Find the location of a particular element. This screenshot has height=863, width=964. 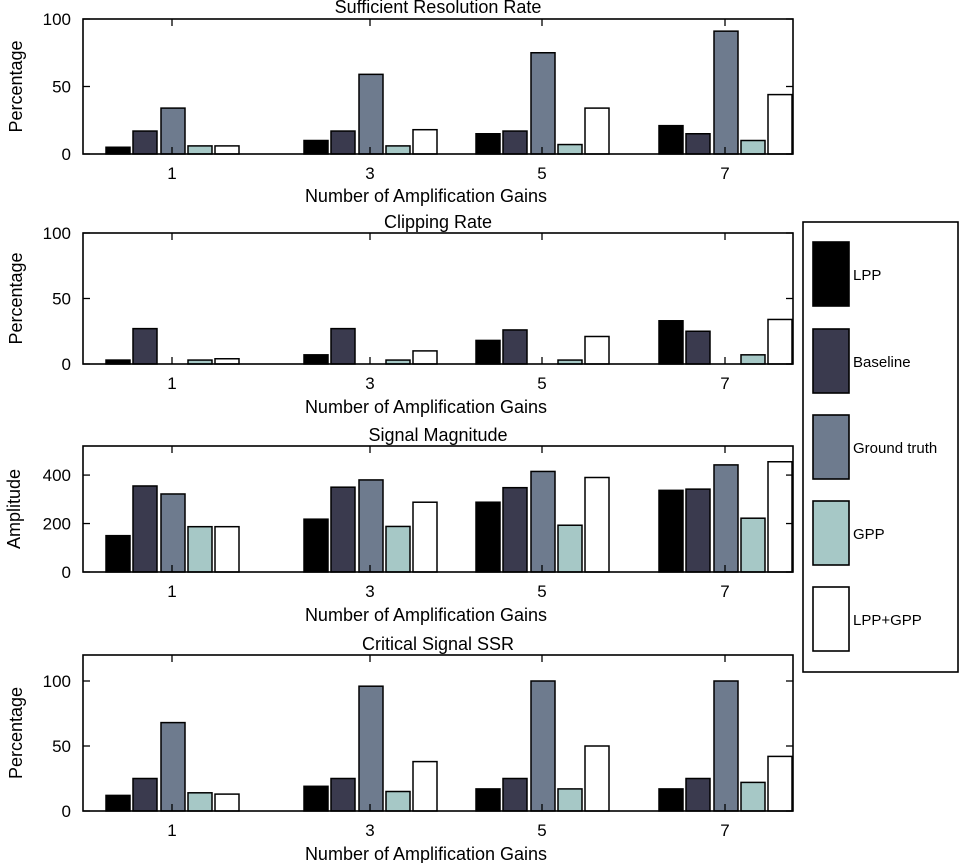

chart-title: Clipping Rate is located at coordinates (438, 222).